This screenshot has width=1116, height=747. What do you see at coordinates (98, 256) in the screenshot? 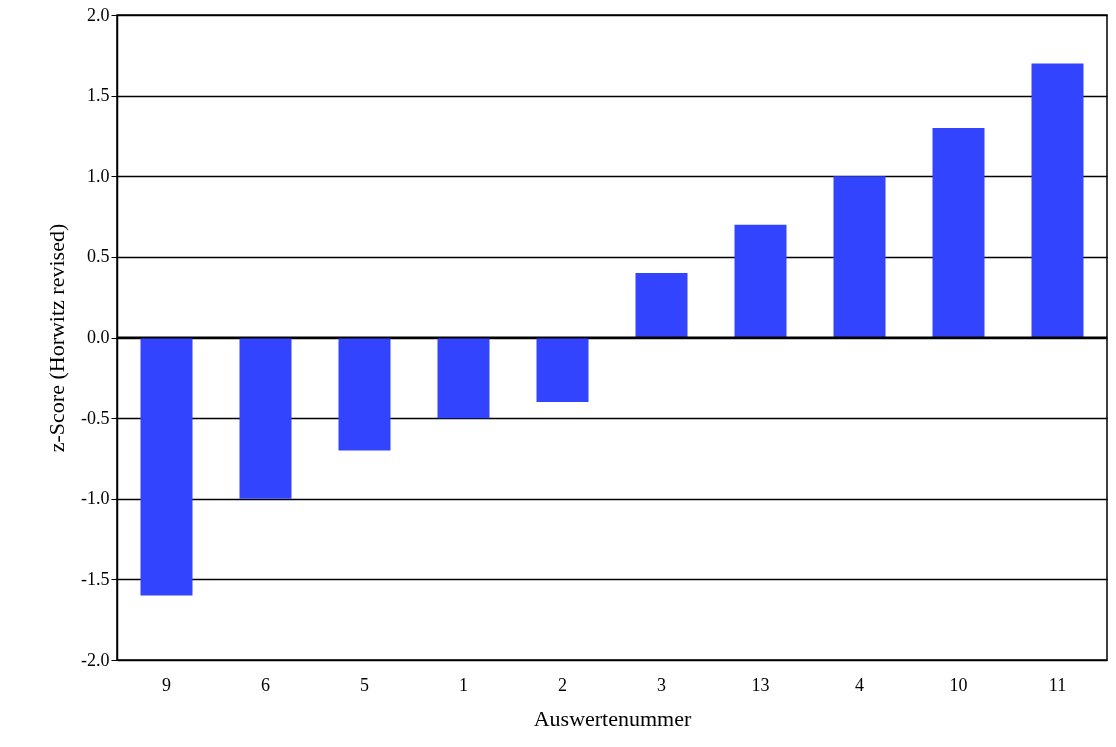
I see `y-tick-label: 0.5` at bounding box center [98, 256].